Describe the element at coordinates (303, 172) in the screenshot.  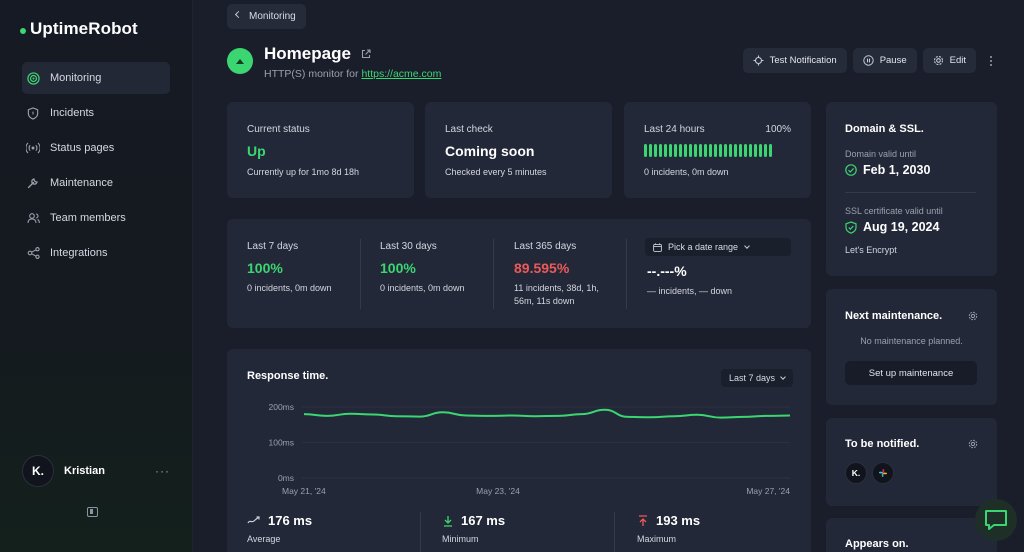
I see `current-status-detail: Currently up for 1mo 8d 18h` at that location.